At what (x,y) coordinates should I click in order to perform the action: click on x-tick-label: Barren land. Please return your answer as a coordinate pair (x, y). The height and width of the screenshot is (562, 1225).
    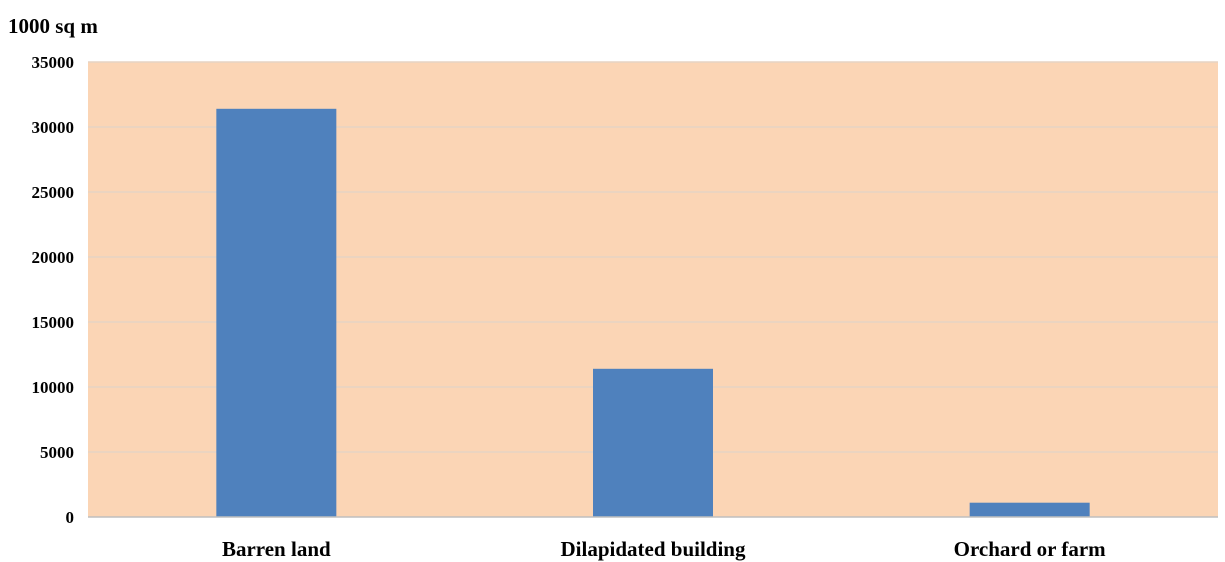
    Looking at the image, I should click on (276, 549).